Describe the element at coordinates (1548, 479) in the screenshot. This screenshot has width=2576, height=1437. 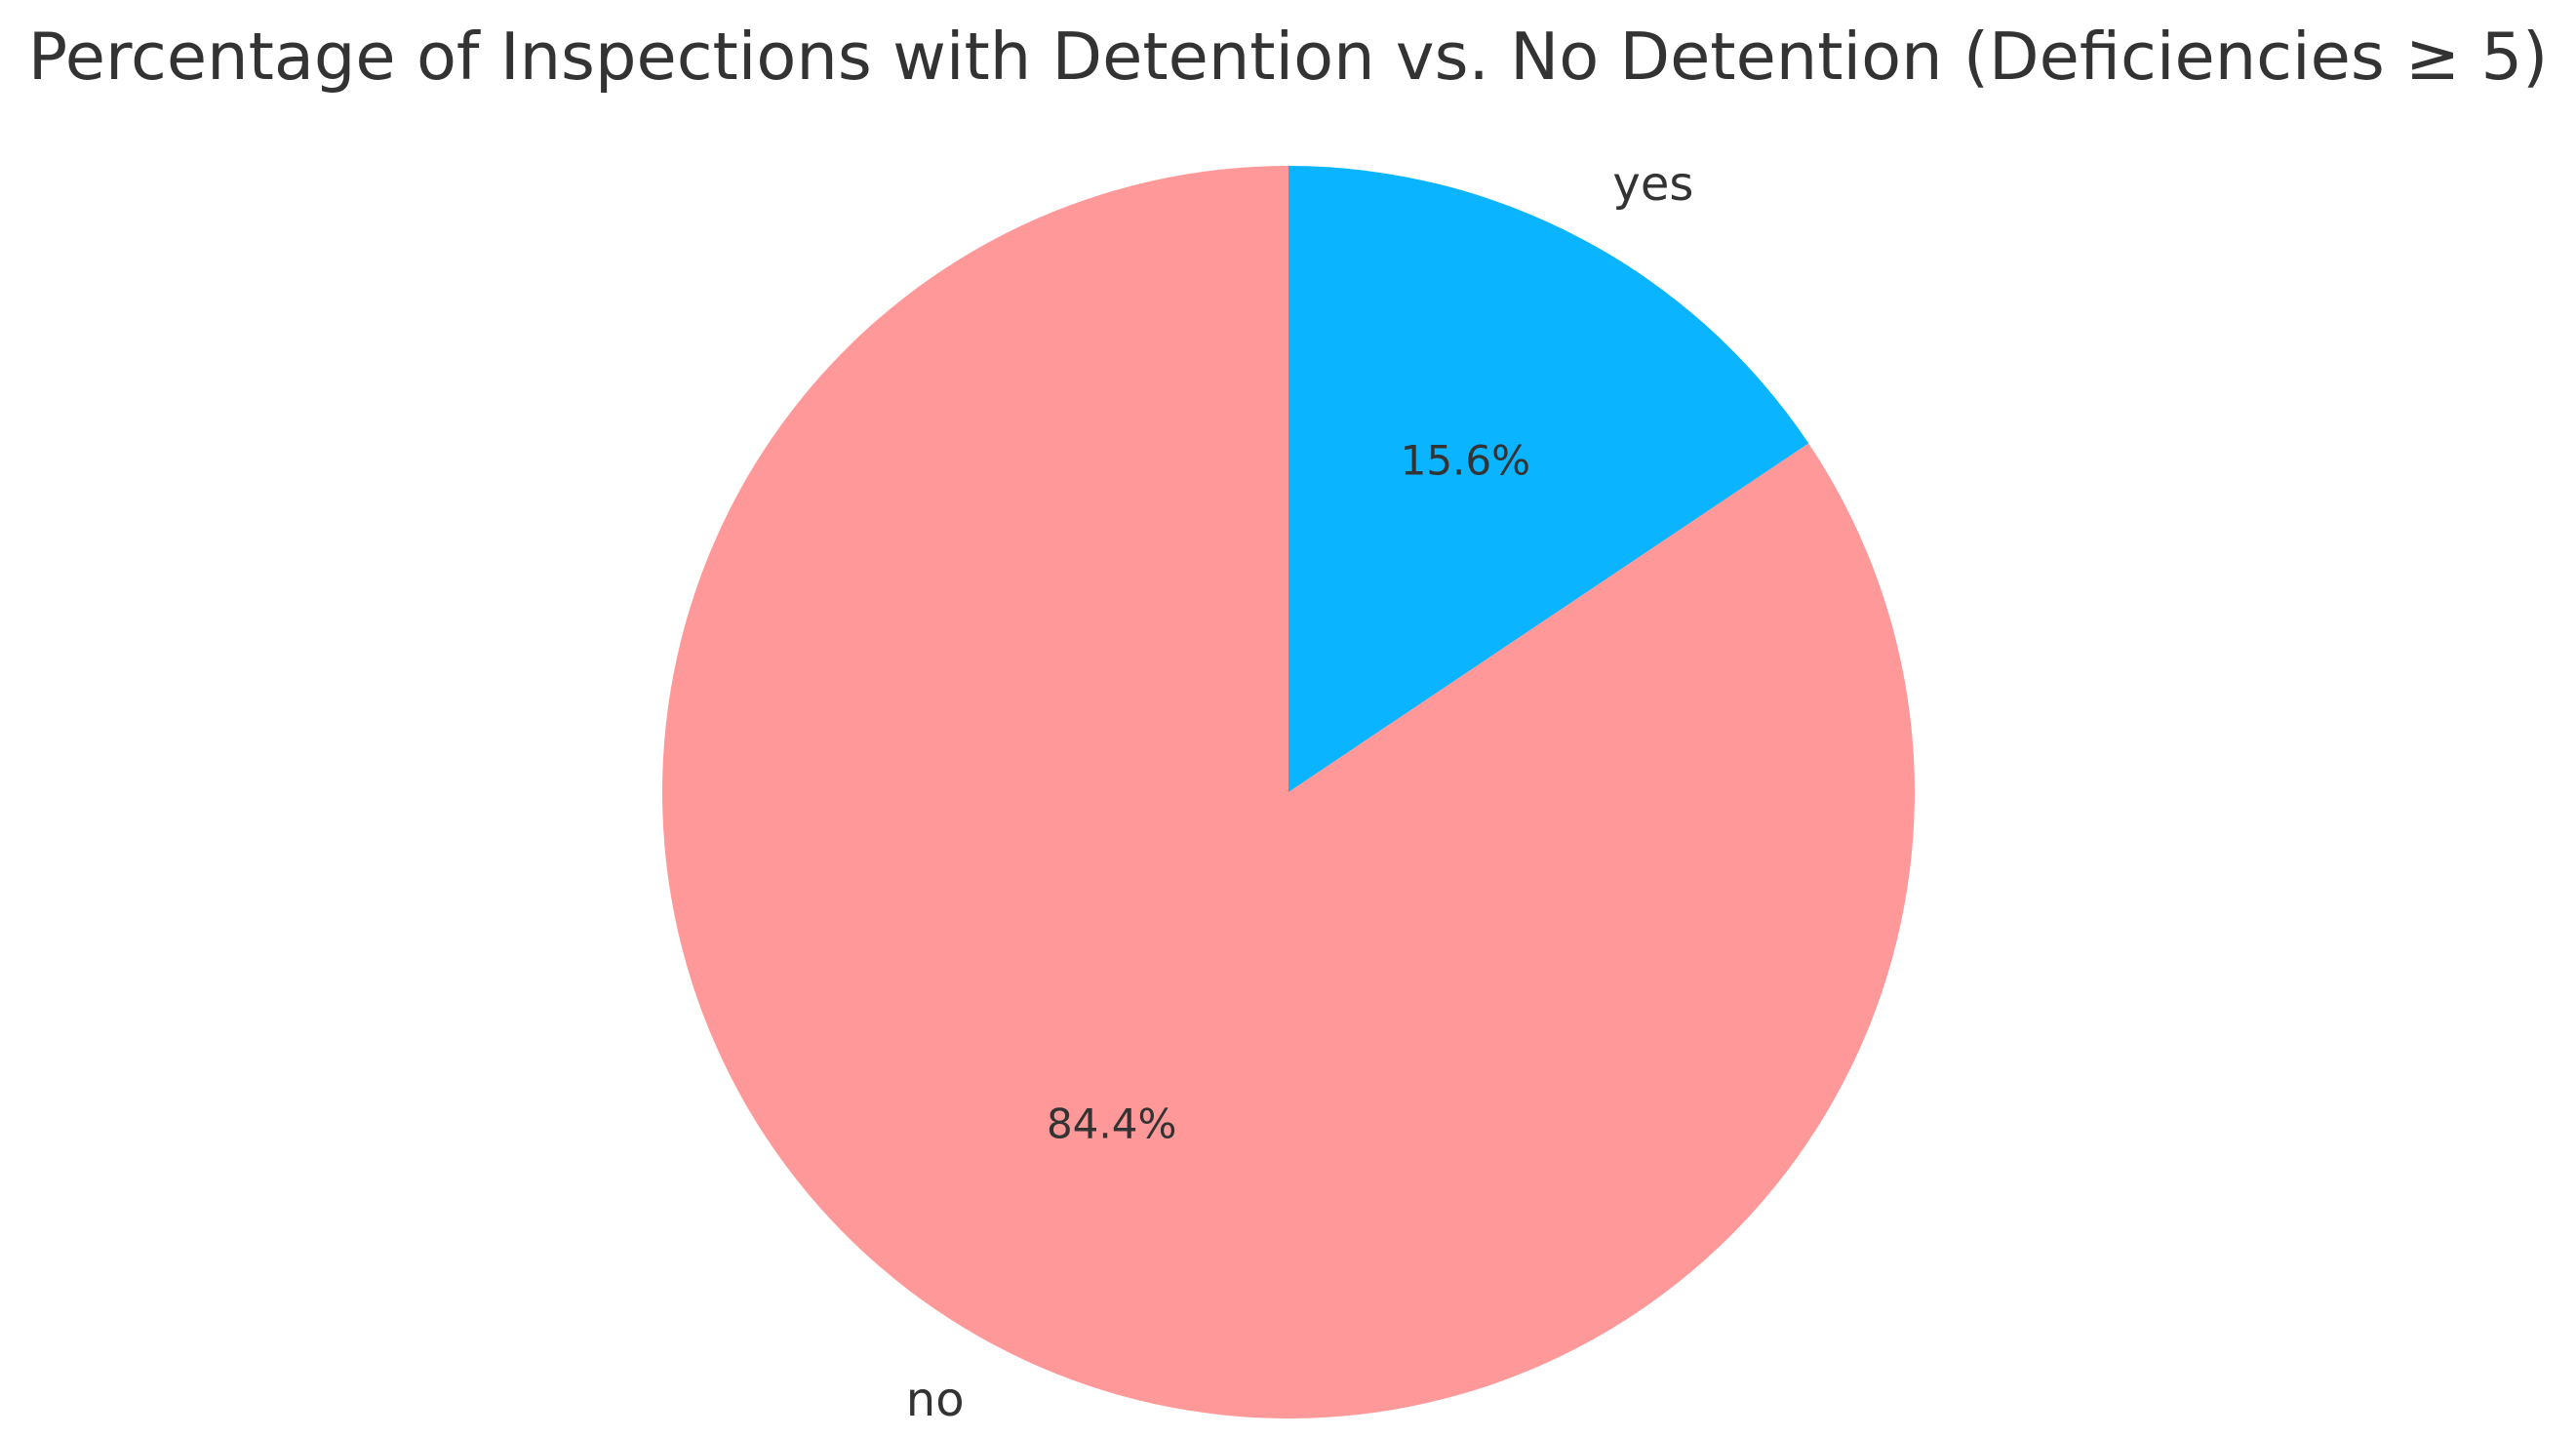
I see `pie-slice-yes` at that location.